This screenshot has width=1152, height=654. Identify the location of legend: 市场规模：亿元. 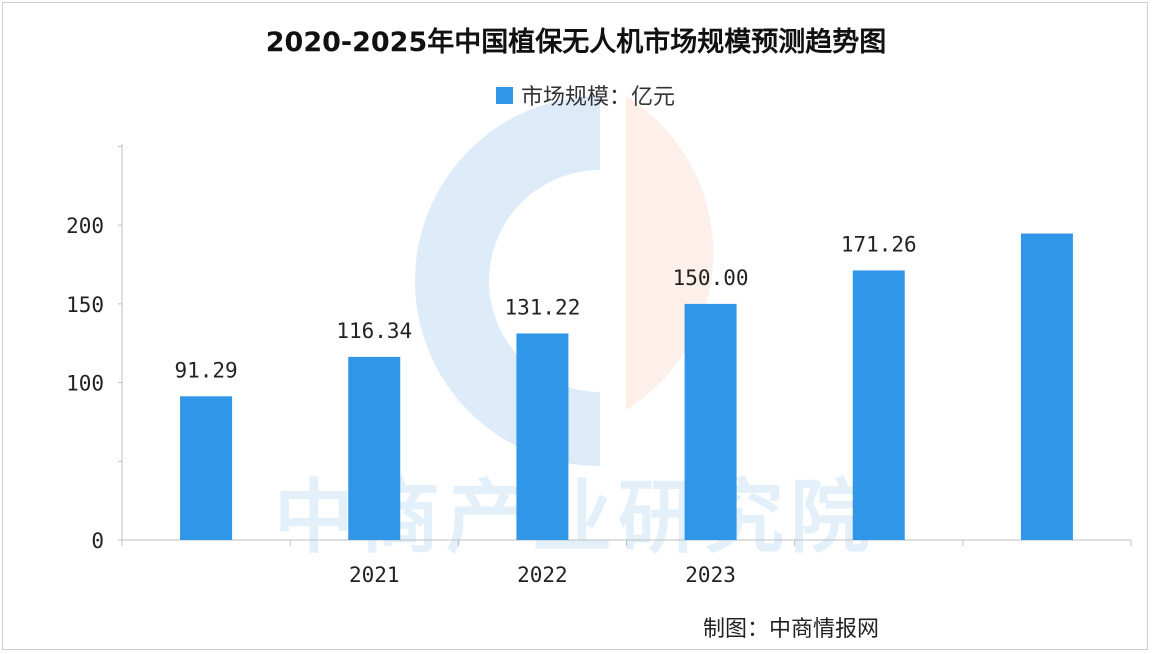
(585, 97).